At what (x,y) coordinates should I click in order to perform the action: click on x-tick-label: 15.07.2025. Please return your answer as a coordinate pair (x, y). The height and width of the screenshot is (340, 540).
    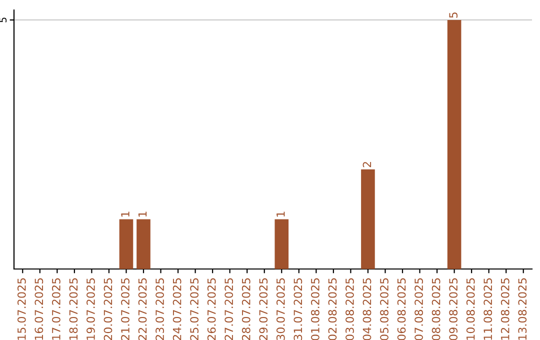
    Looking at the image, I should click on (21, 309).